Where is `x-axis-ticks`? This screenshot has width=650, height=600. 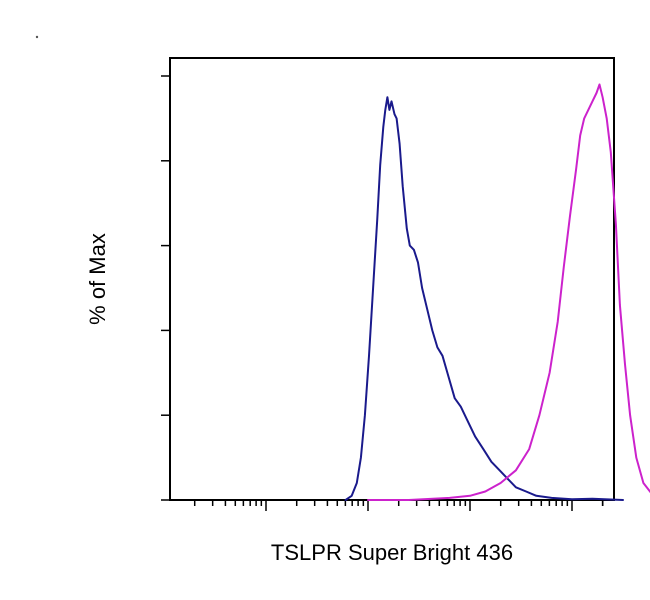 x-axis-ticks is located at coordinates (398, 505).